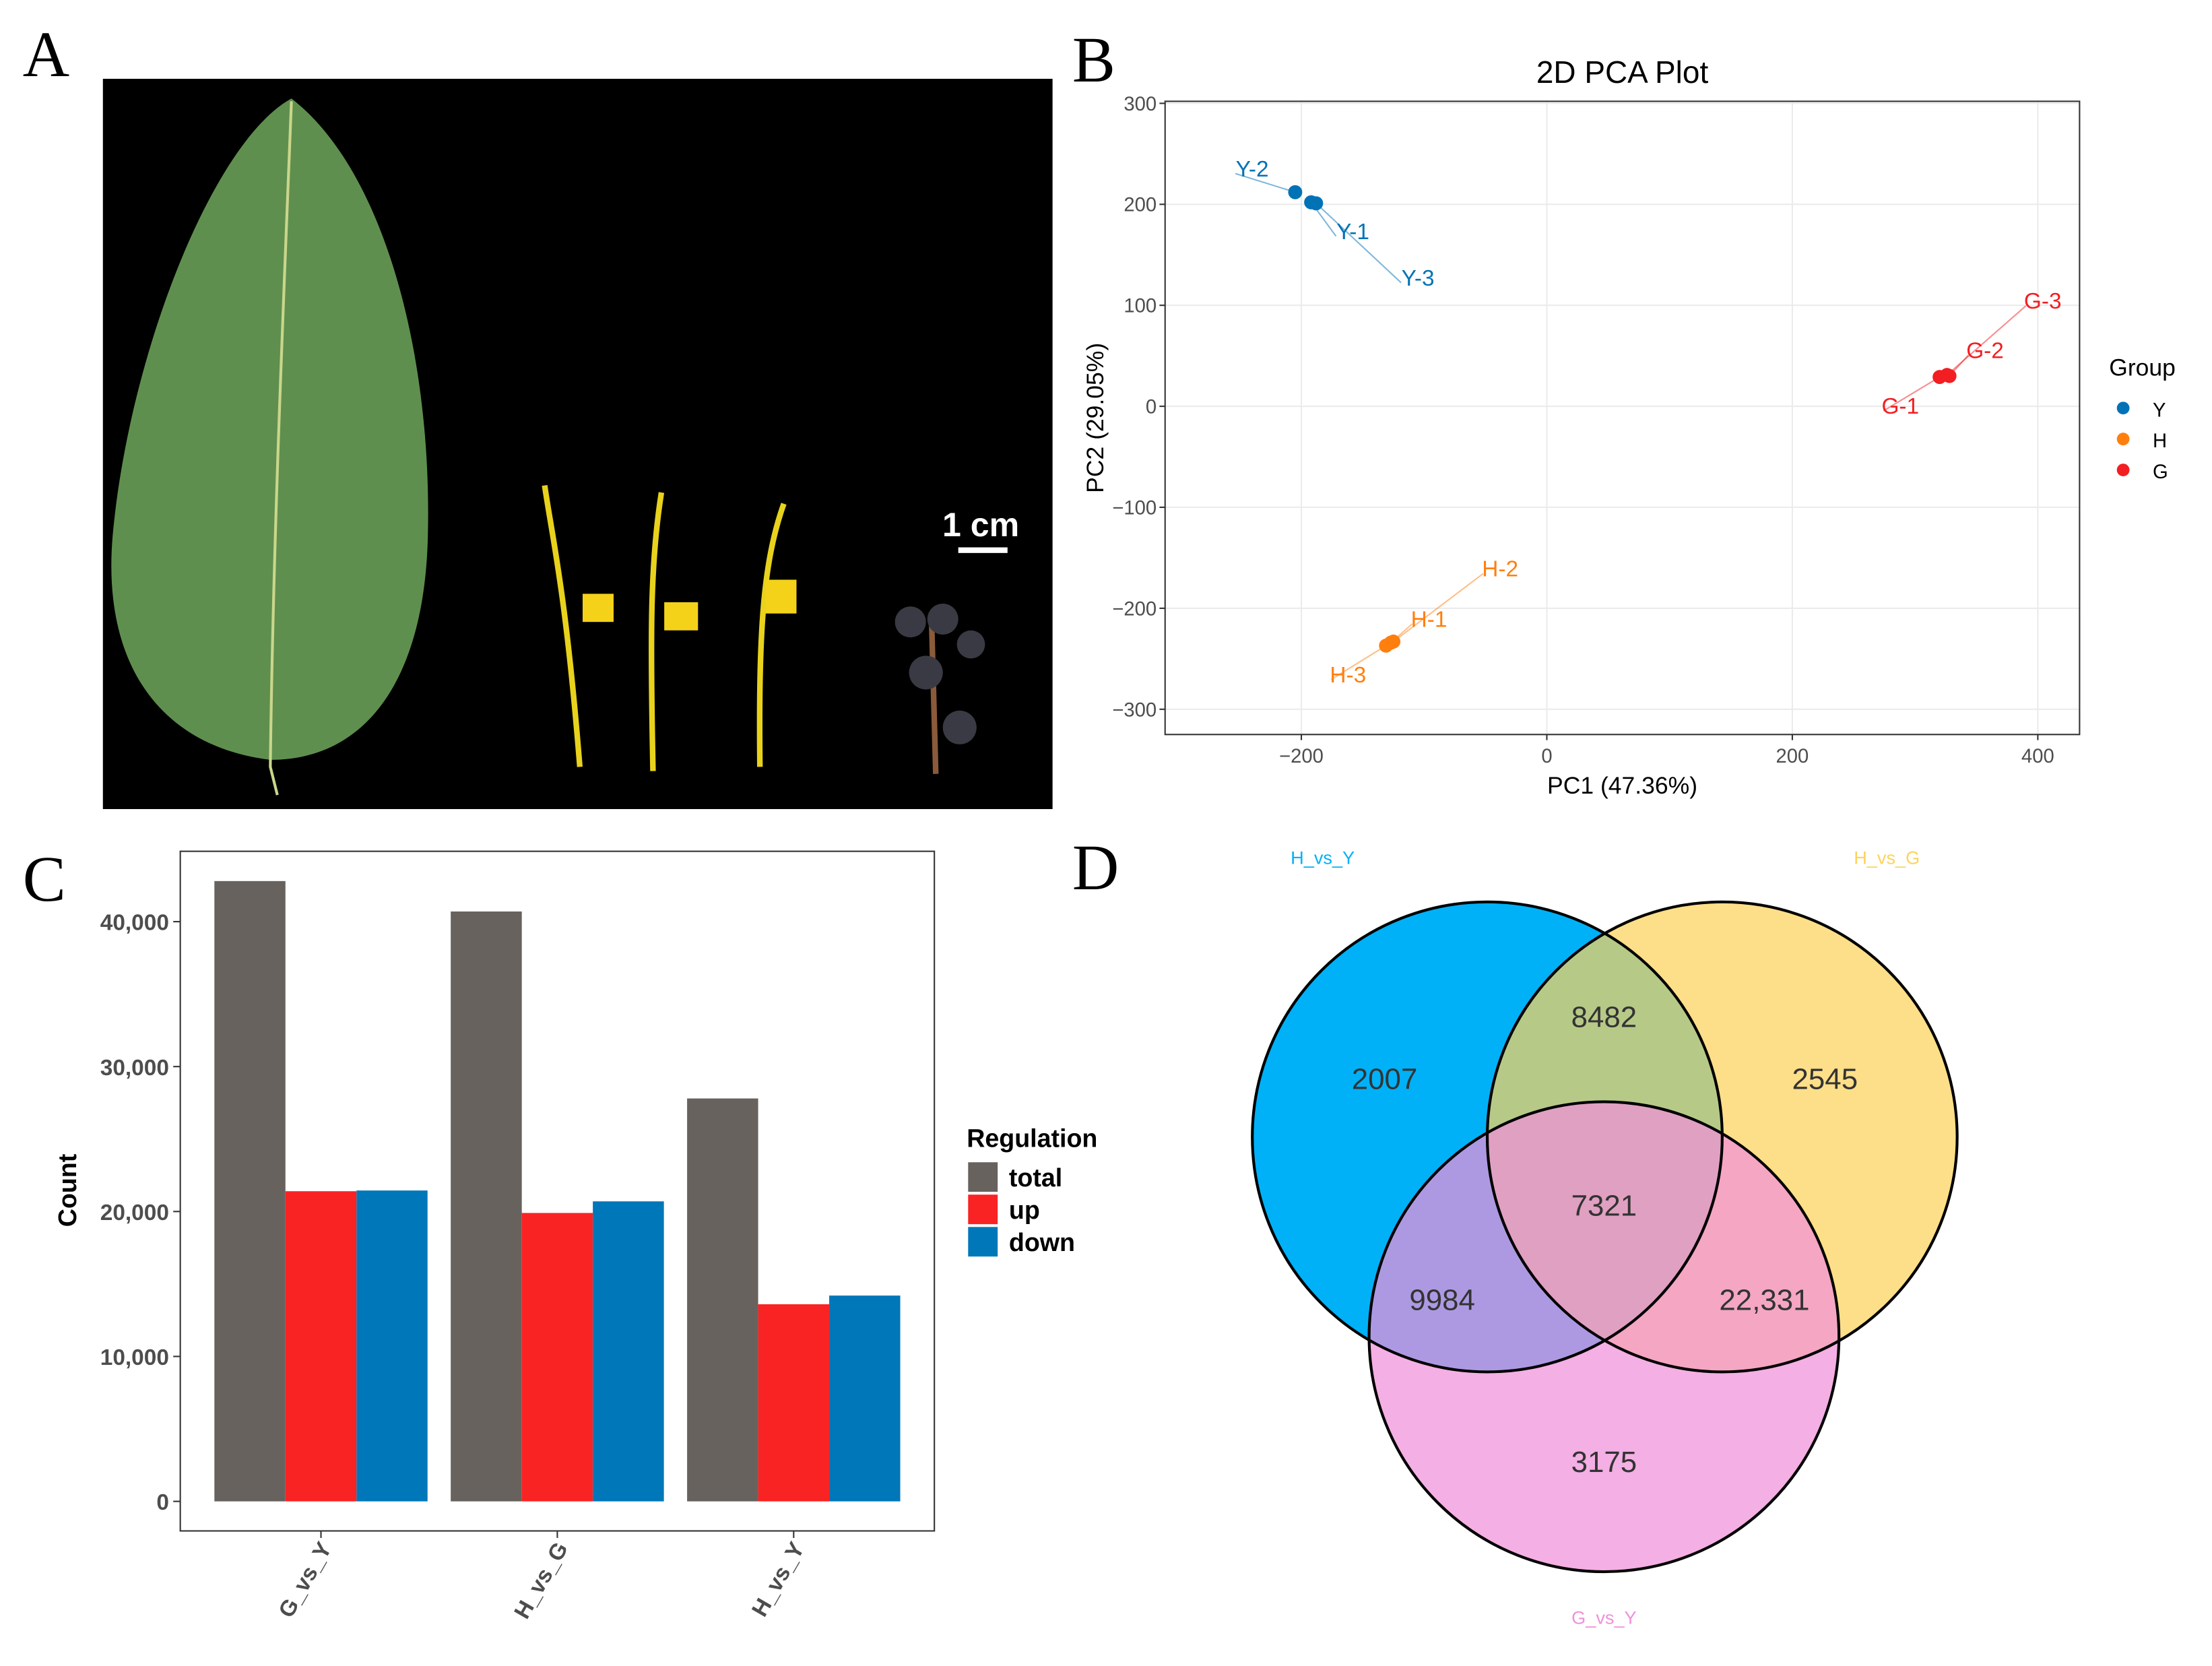  Describe the element at coordinates (779, 1579) in the screenshot. I see `bar-xtick-label: H_vs_Y` at that location.